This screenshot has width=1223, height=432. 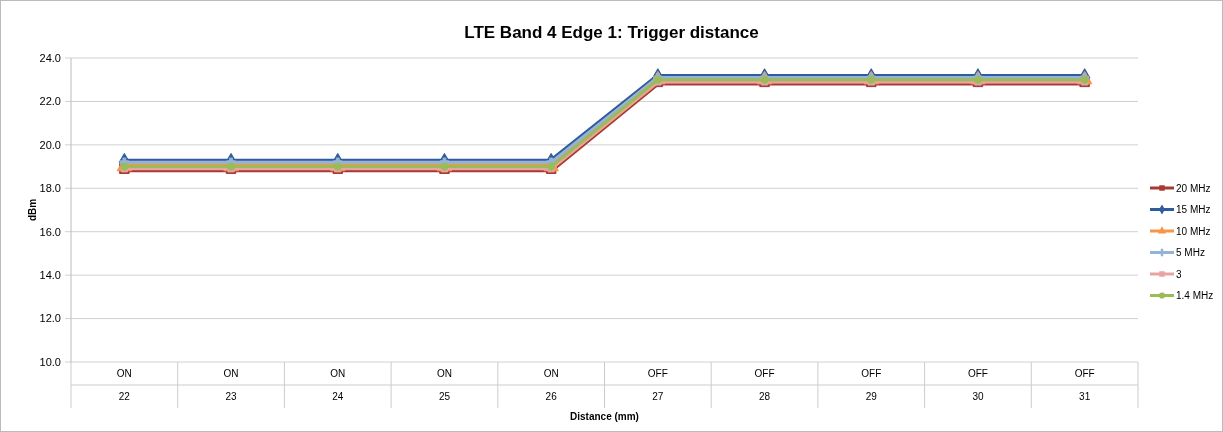 What do you see at coordinates (977, 385) in the screenshot?
I see `category-label: OFF 30` at bounding box center [977, 385].